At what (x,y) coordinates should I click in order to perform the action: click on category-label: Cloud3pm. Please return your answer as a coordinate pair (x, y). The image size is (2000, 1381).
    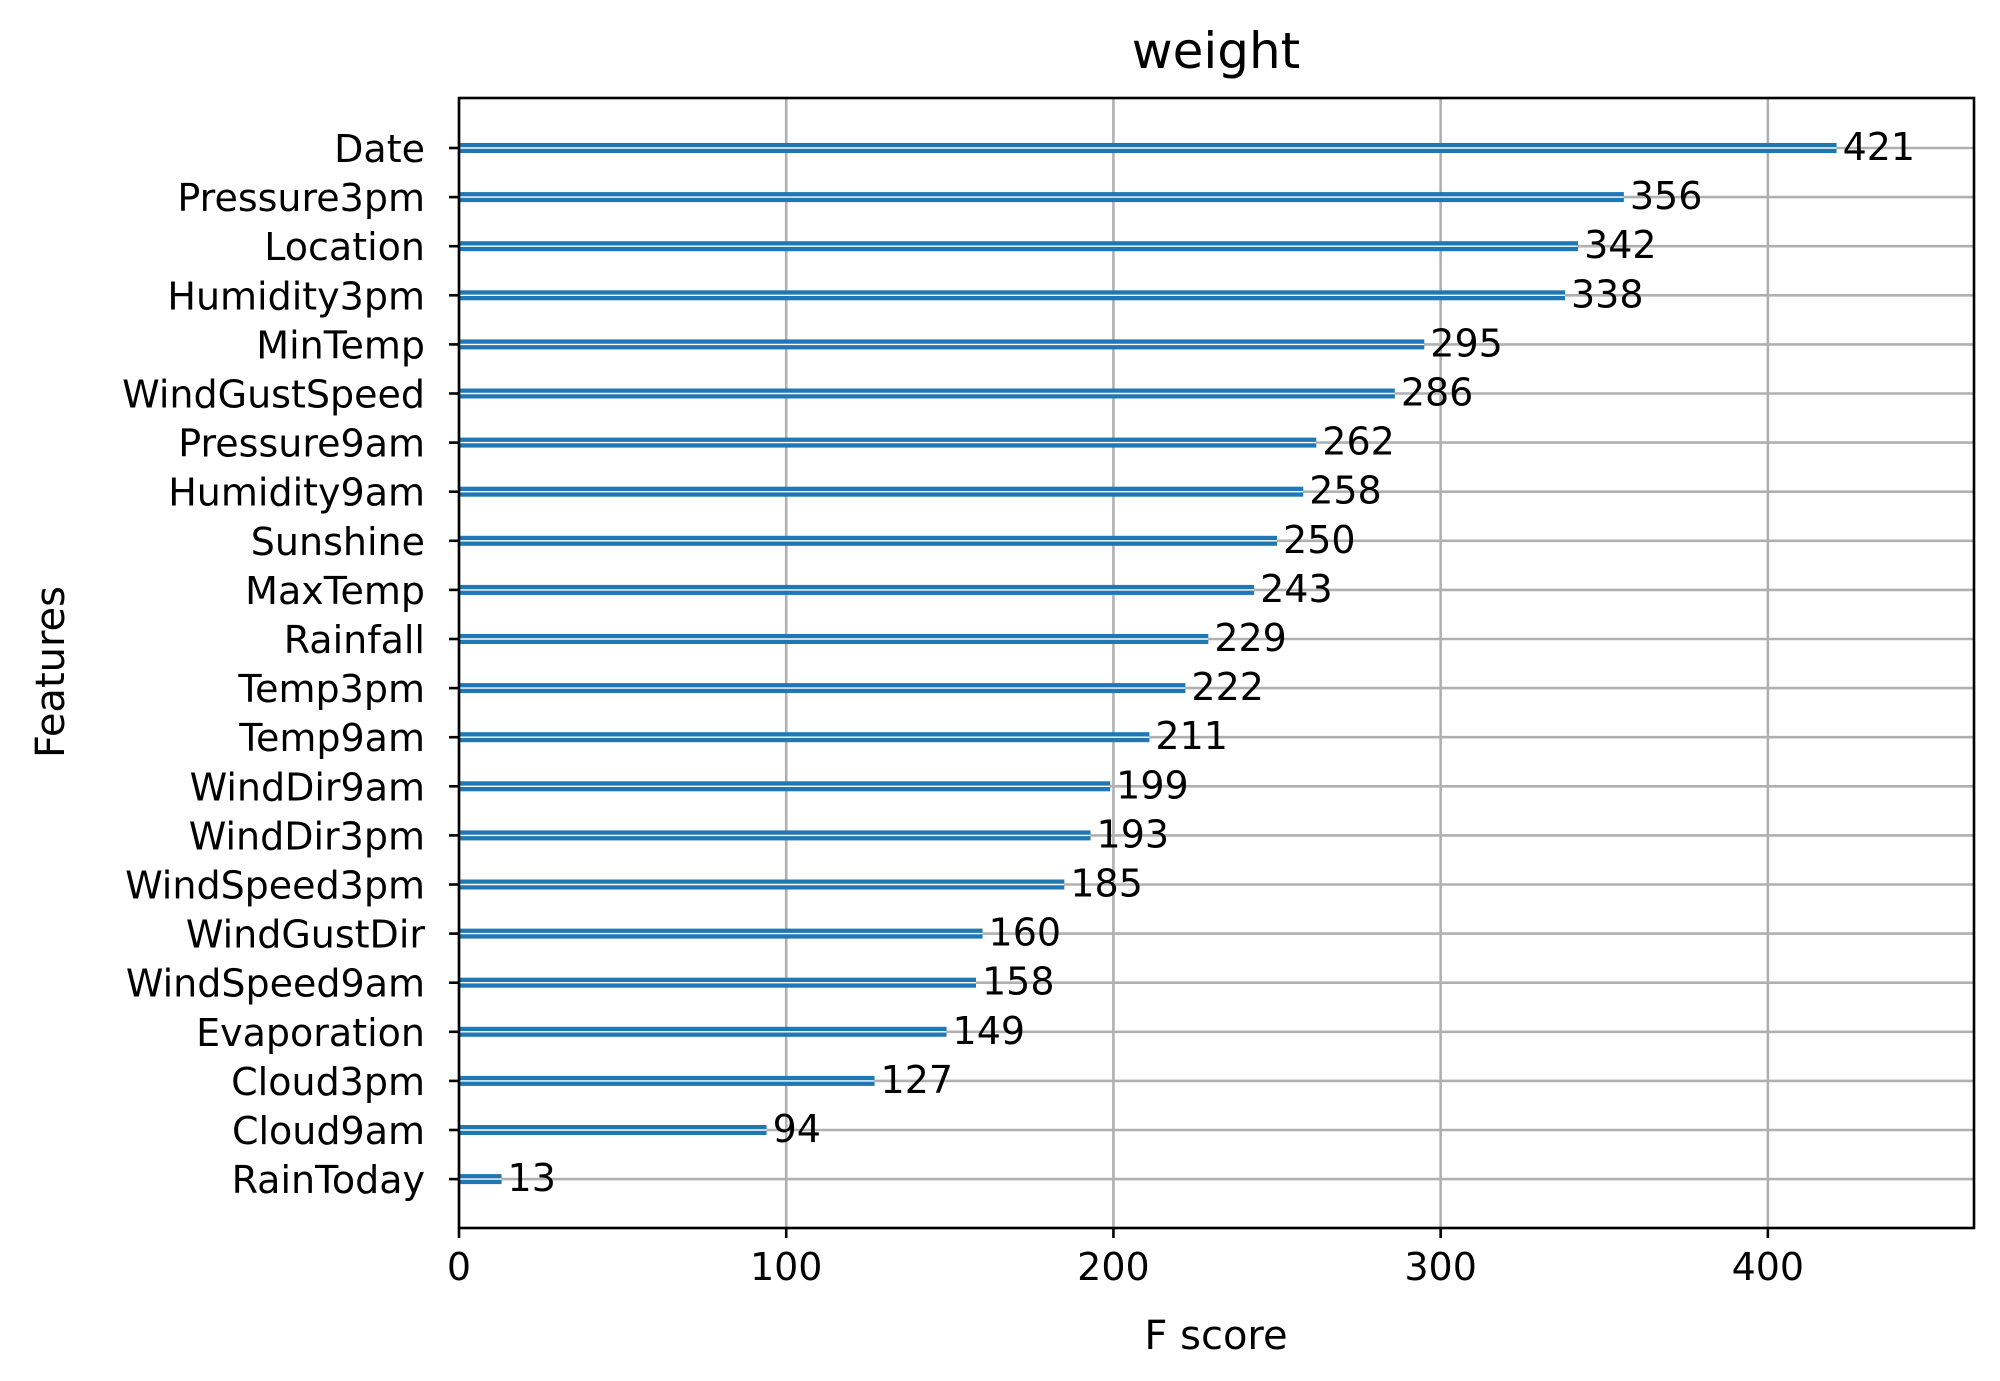
    Looking at the image, I should click on (328, 1082).